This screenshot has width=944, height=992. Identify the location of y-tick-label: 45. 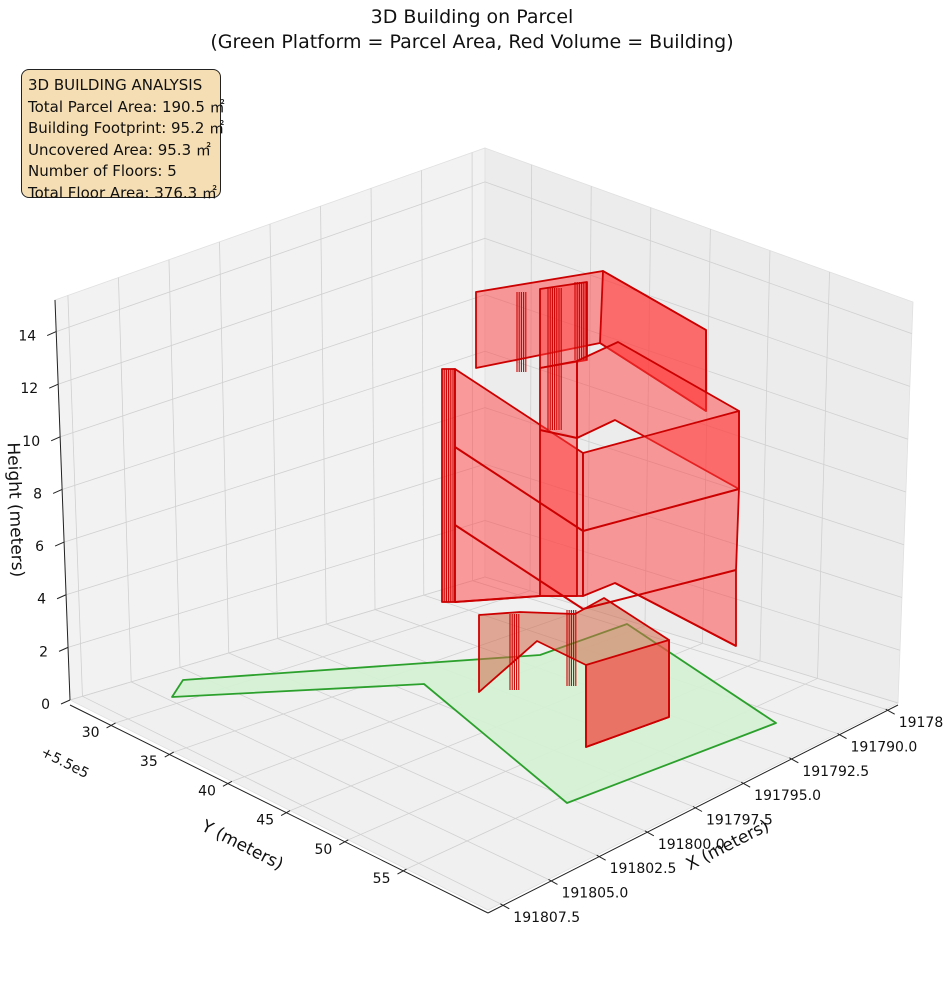
(265, 821).